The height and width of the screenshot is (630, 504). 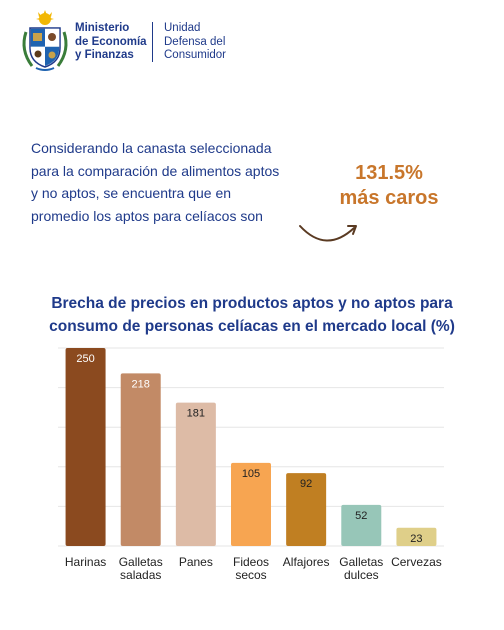 What do you see at coordinates (131, 193) in the screenshot?
I see `intro-line: y no aptos, se encuentra que en` at bounding box center [131, 193].